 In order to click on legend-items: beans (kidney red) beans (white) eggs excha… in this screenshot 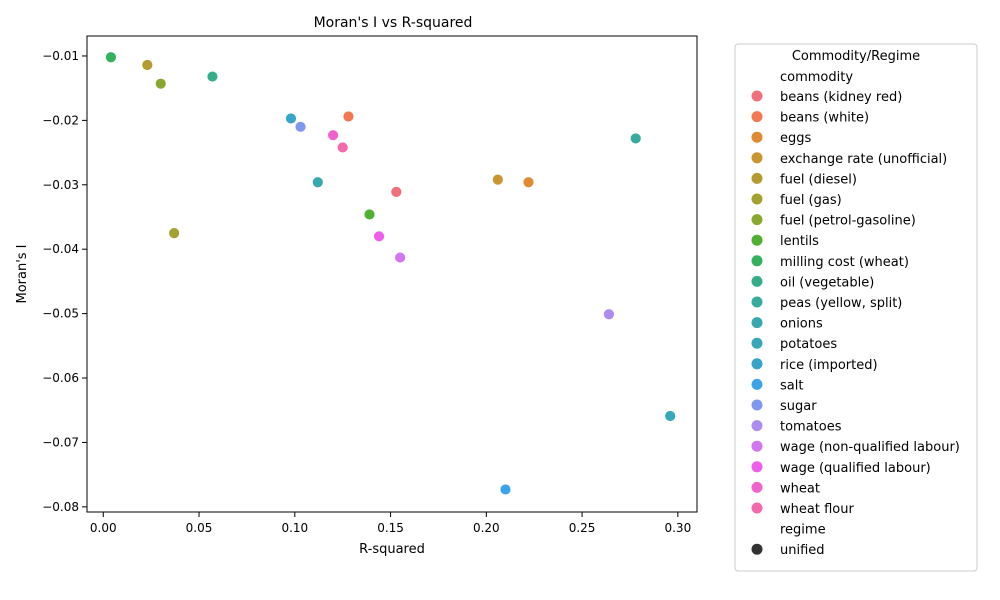, I will do `click(855, 303)`.